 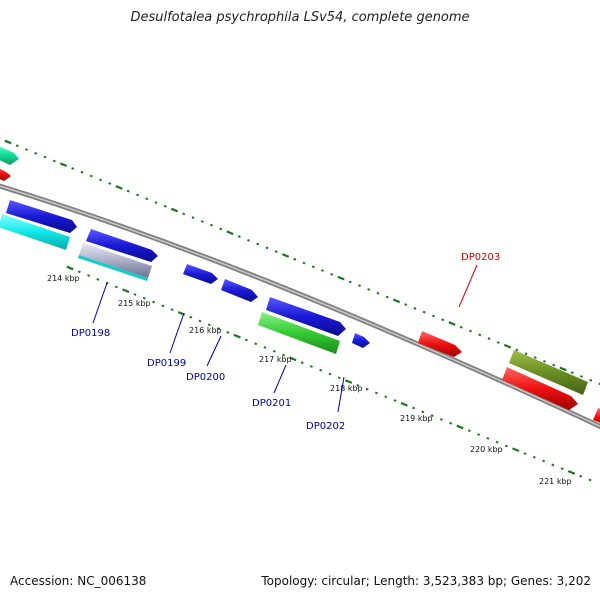 I want to click on tick-label: 218 kbp, so click(x=346, y=388).